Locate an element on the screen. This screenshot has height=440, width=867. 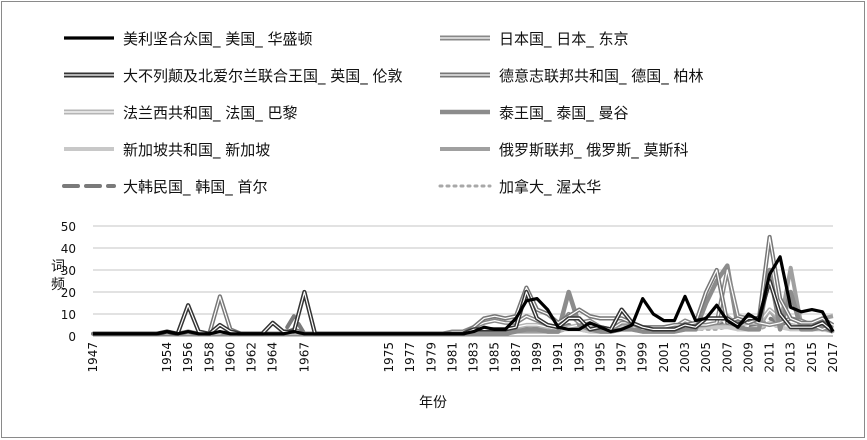
legend-item: 新加坡共和国_ 新加坡 is located at coordinates (167, 150).